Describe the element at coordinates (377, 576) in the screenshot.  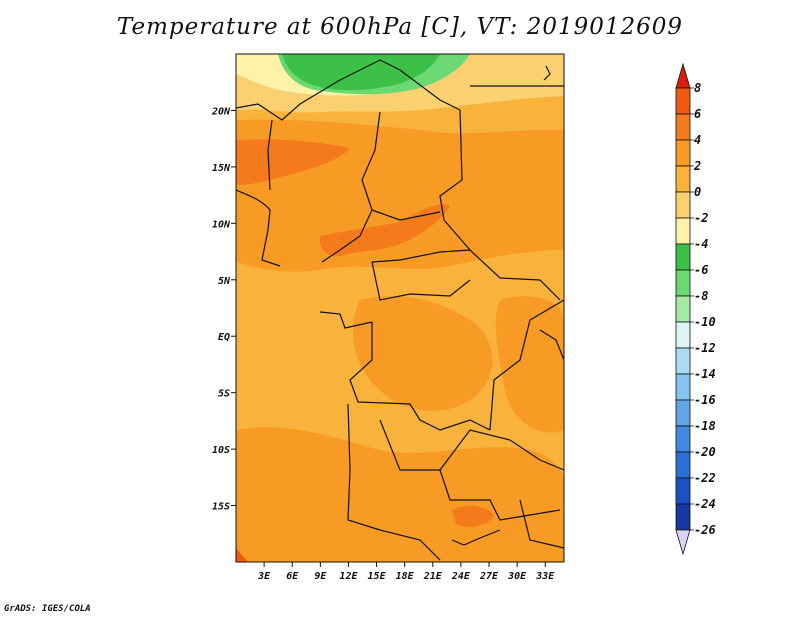
I see `x-tick-label: 15E` at that location.